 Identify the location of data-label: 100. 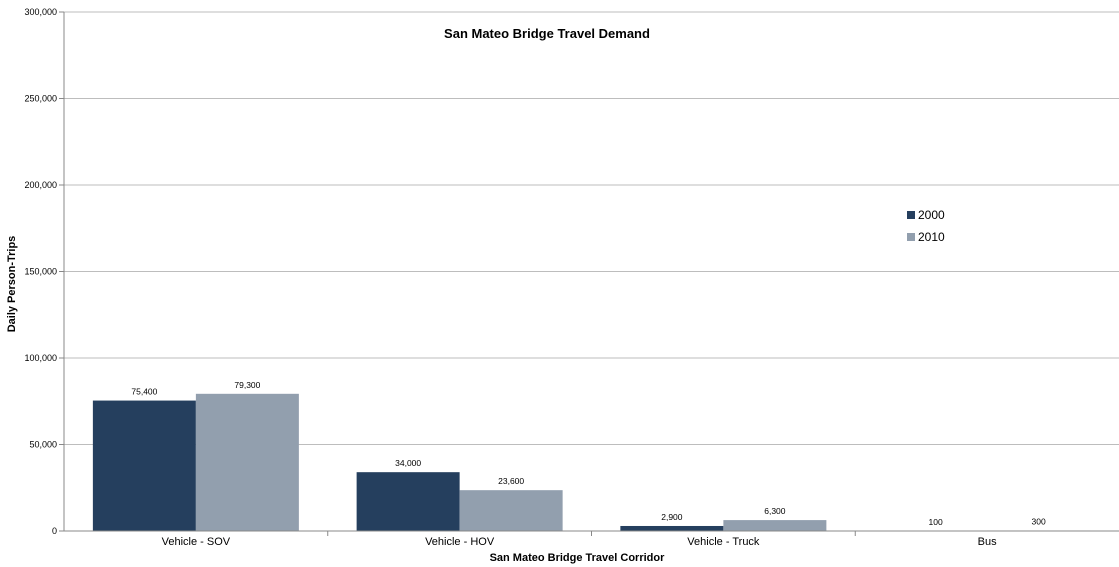
(936, 522).